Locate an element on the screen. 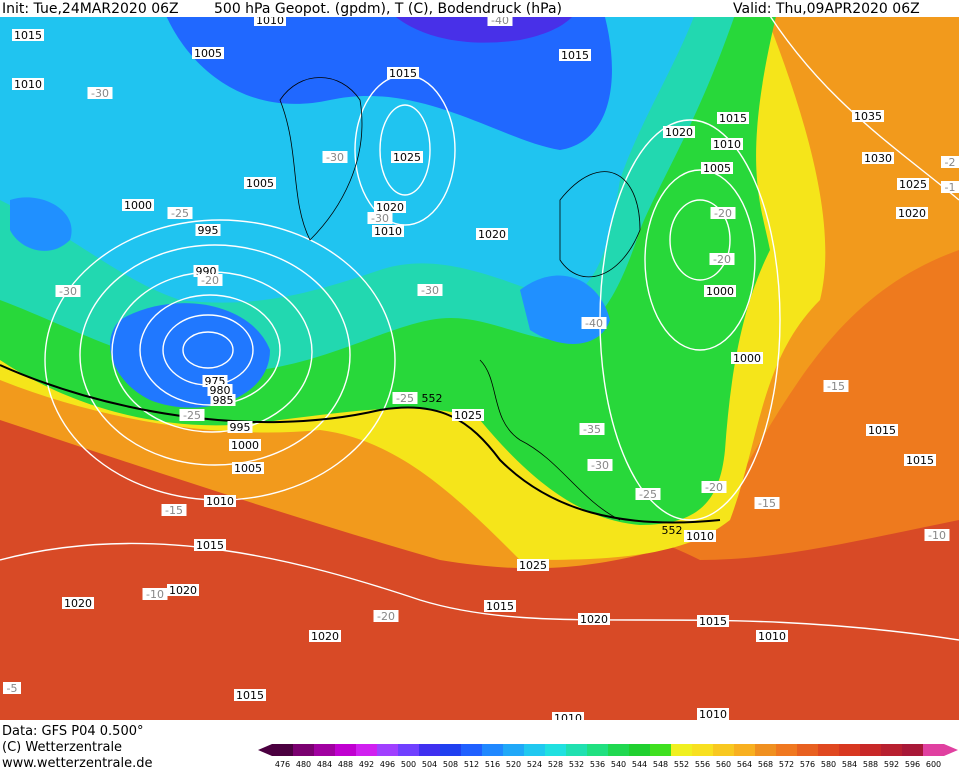  valid-time: Valid: Thu,09APR2020 06Z is located at coordinates (826, 9).